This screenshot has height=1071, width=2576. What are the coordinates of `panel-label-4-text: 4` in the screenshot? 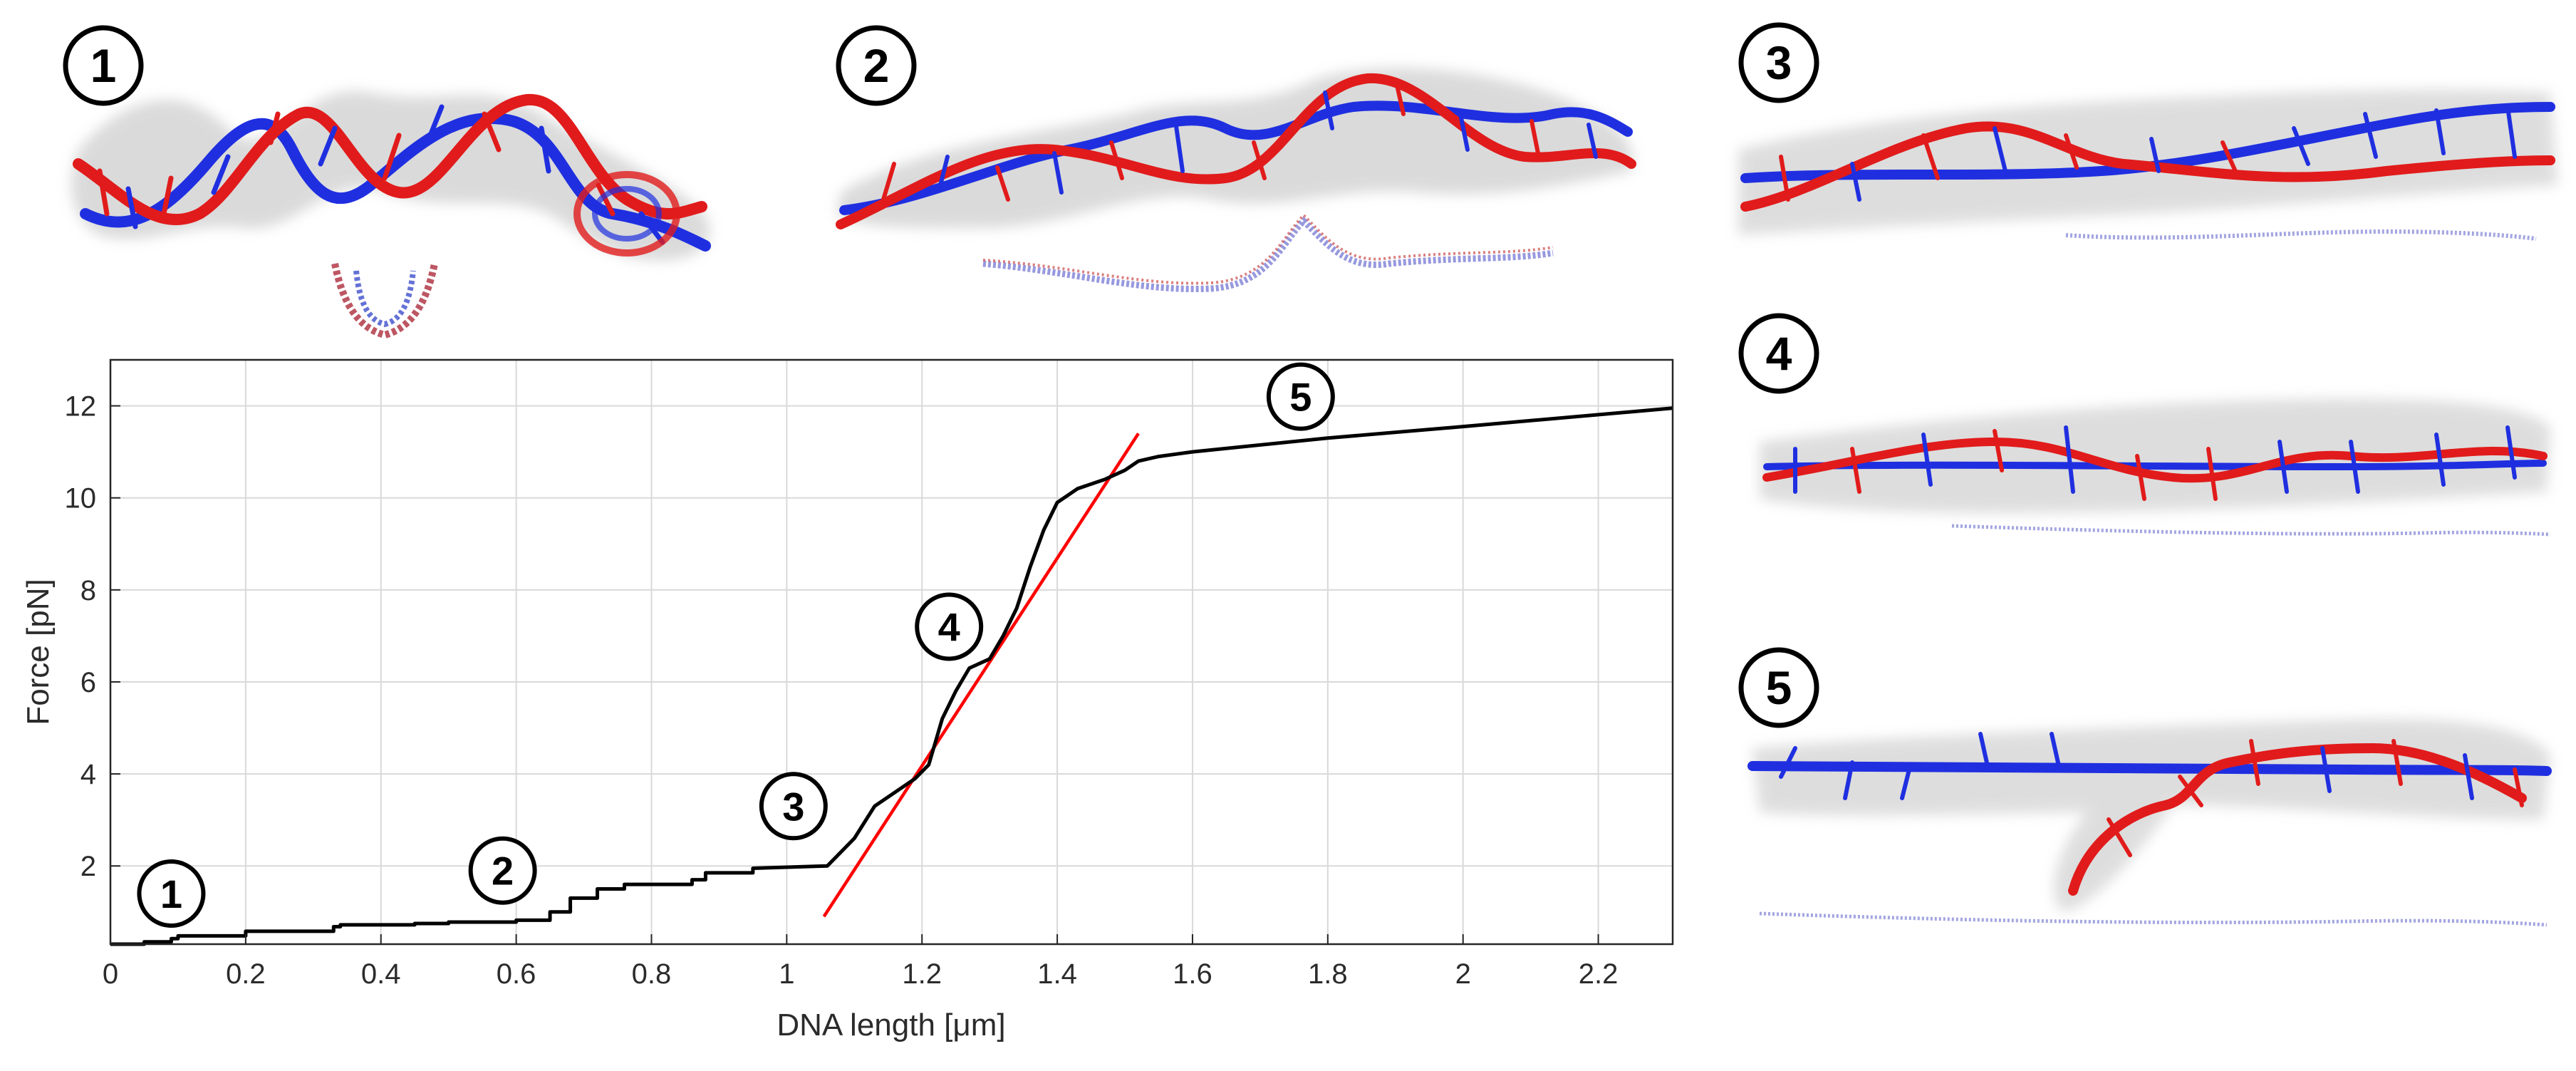 It's located at (1779, 353).